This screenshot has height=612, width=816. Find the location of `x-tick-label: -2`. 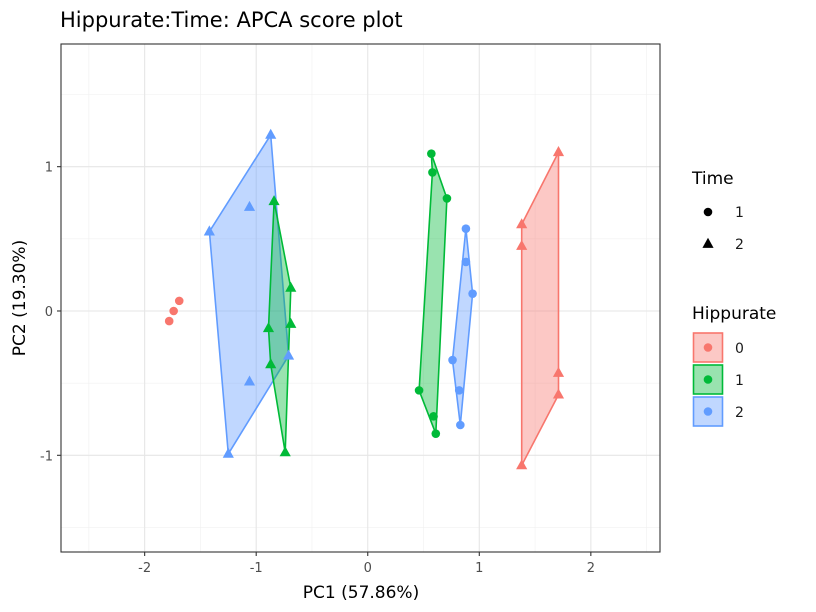

x-tick-label: -2 is located at coordinates (144, 568).